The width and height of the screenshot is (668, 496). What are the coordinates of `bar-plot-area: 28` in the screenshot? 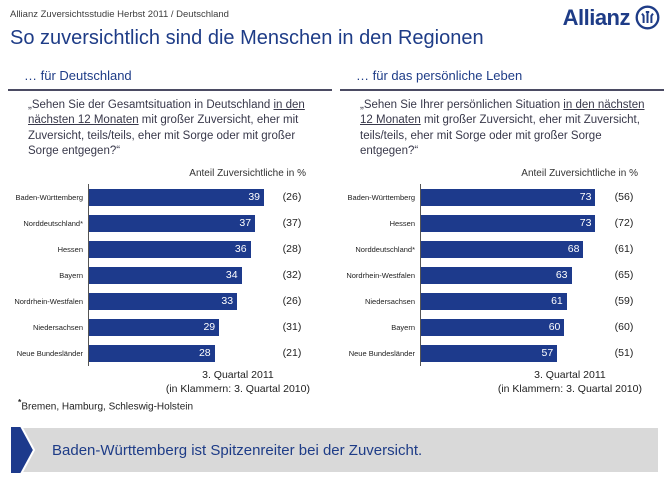 It's located at (180, 353).